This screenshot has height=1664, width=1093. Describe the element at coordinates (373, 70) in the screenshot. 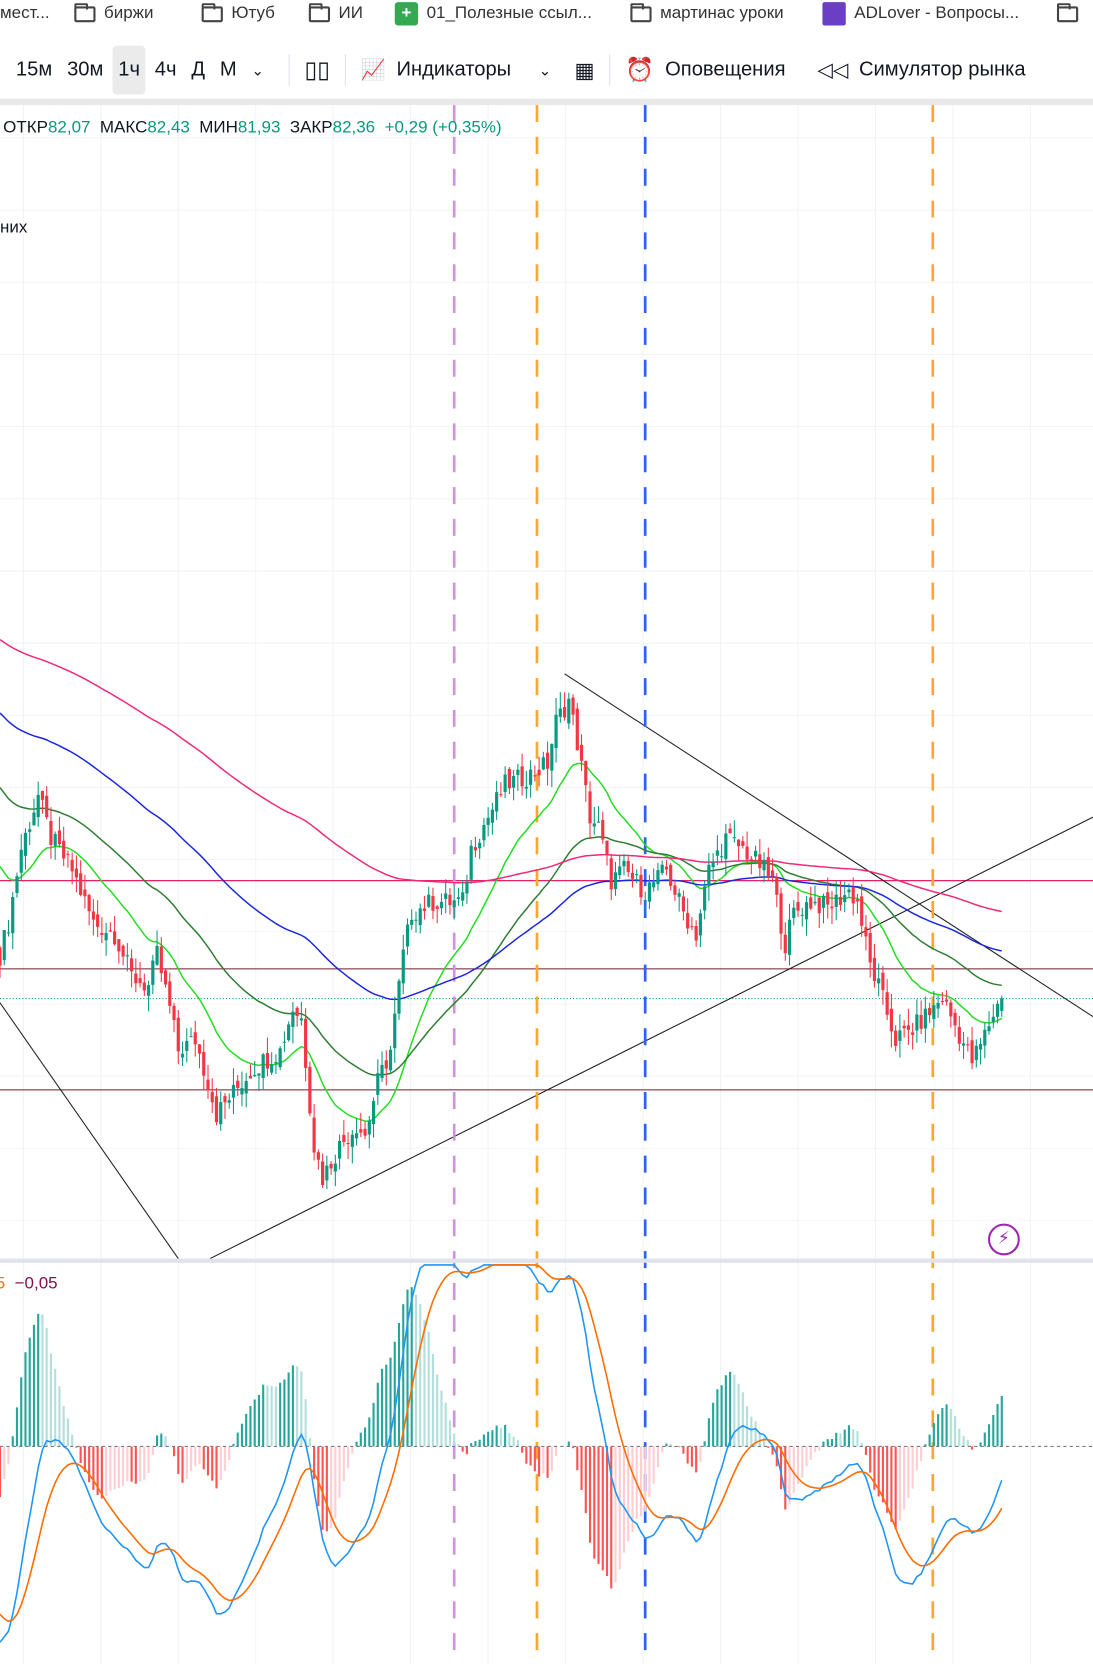

I see `indicators-icon: 📈` at that location.